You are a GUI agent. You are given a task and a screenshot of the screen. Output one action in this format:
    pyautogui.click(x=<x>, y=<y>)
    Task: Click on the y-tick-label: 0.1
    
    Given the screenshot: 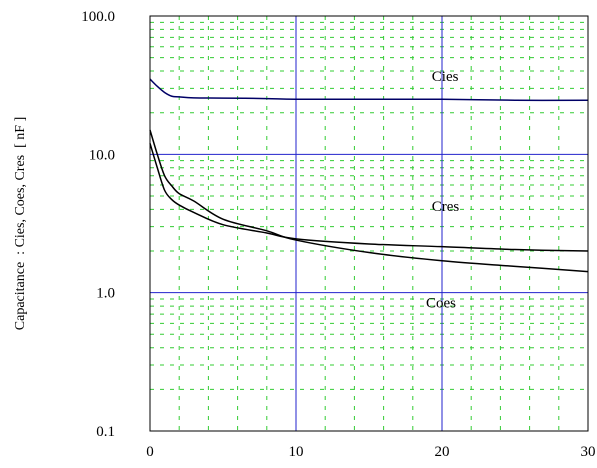 What is the action you would take?
    pyautogui.click(x=105, y=432)
    